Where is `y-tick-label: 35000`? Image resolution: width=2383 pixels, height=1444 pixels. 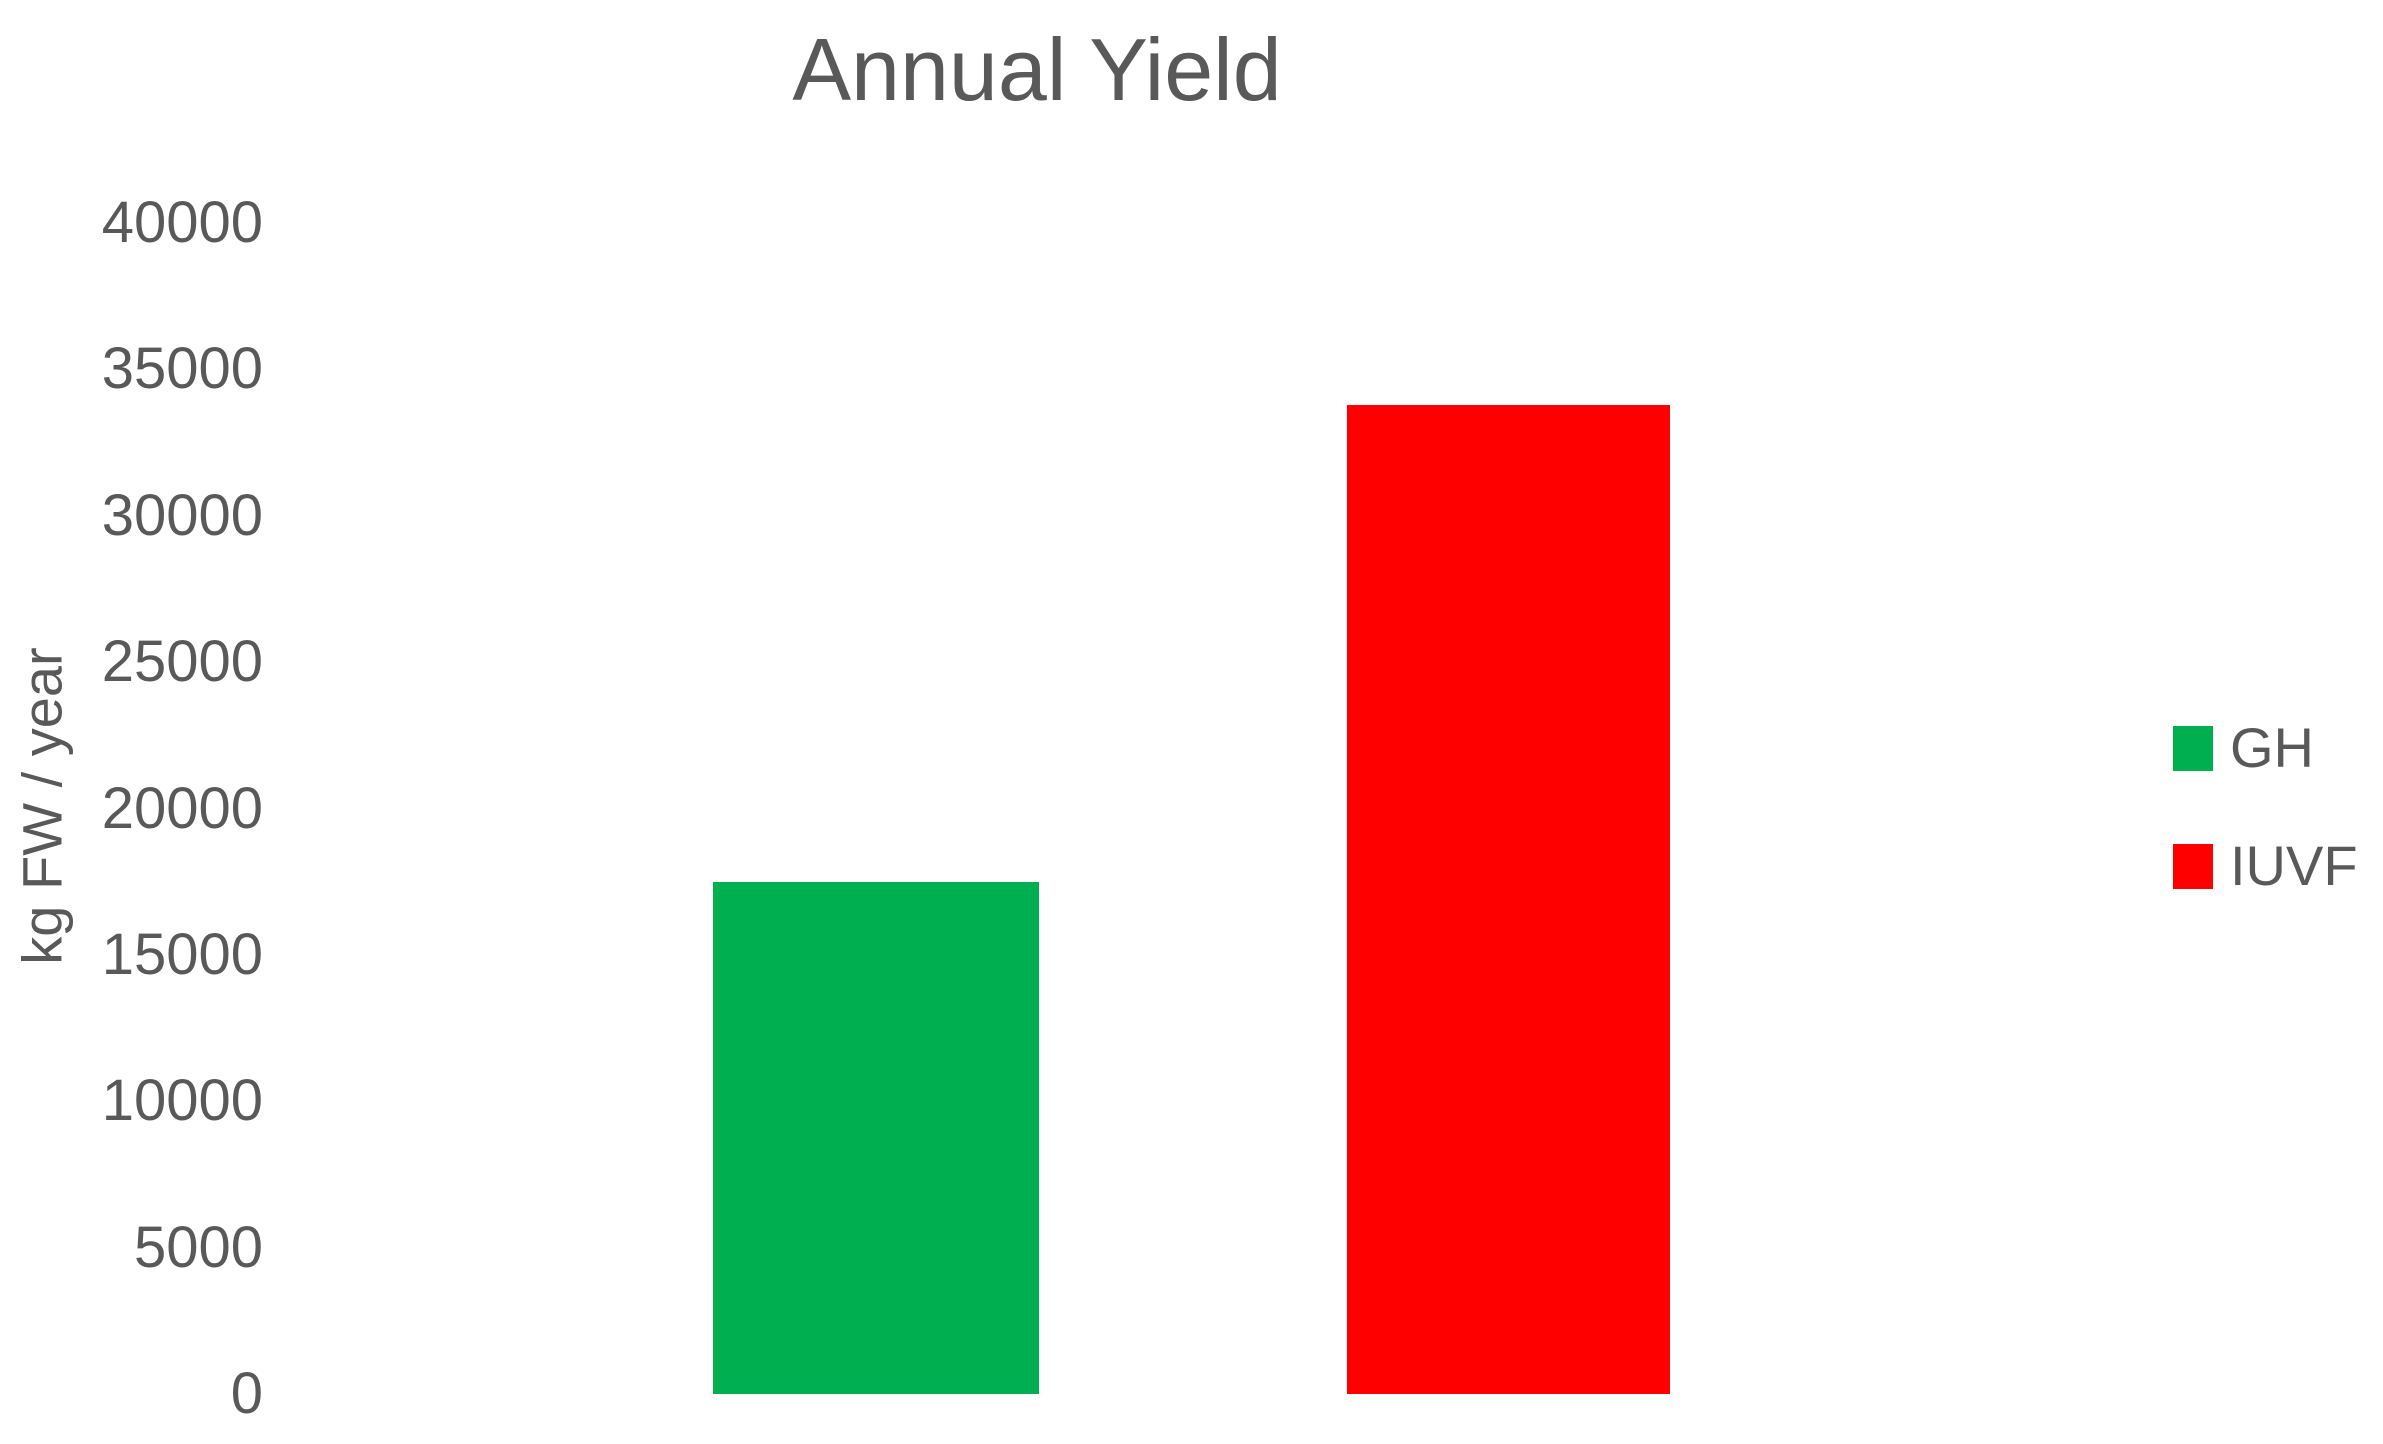
y-tick-label: 35000 is located at coordinates (182, 369).